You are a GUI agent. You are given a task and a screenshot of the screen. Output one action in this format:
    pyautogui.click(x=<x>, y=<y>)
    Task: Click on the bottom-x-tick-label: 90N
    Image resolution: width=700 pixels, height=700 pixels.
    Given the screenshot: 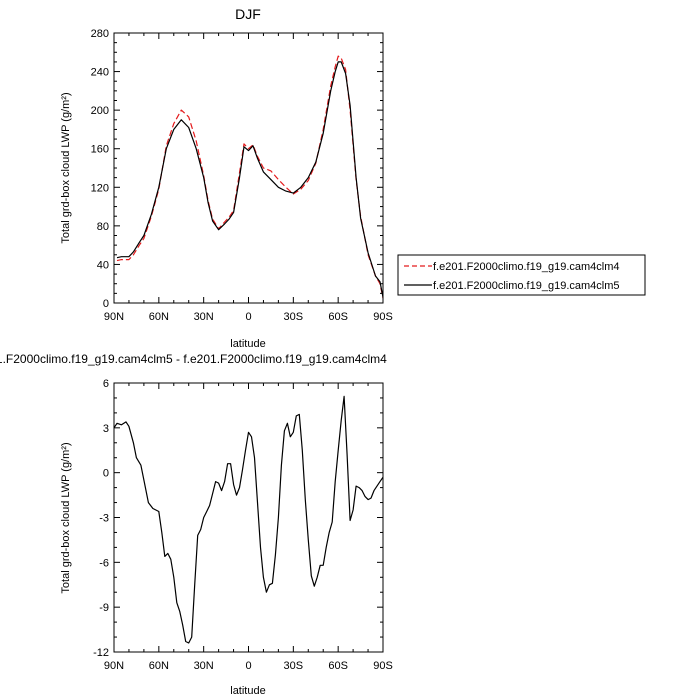 What is the action you would take?
    pyautogui.click(x=114, y=666)
    